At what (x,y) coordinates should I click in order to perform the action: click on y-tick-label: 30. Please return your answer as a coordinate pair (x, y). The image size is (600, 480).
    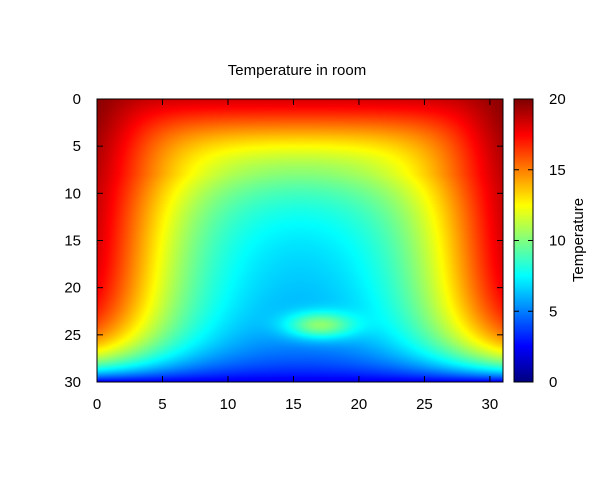
    Looking at the image, I should click on (72, 382).